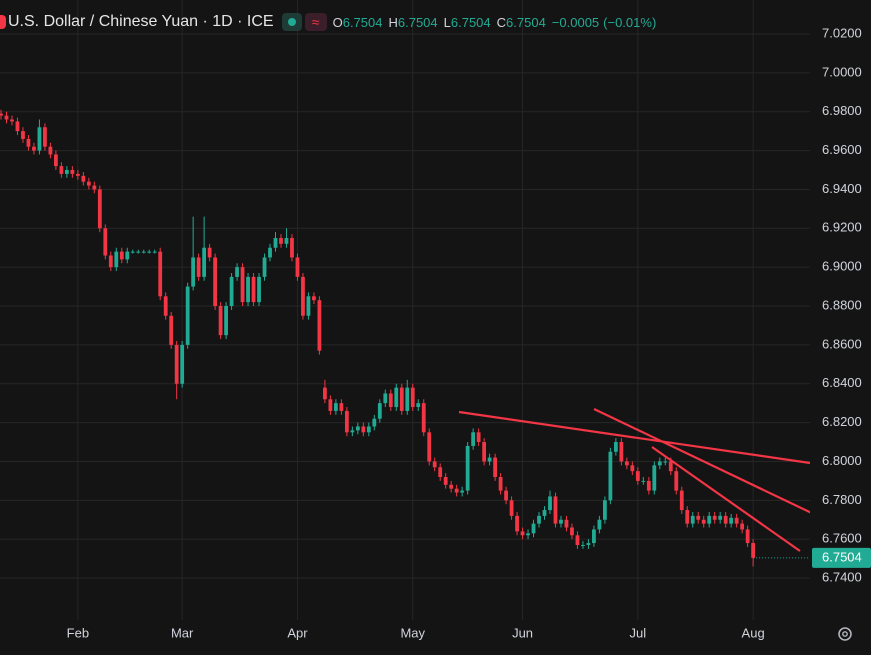 The width and height of the screenshot is (871, 655). I want to click on y-tick-label: 6.9400, so click(842, 188).